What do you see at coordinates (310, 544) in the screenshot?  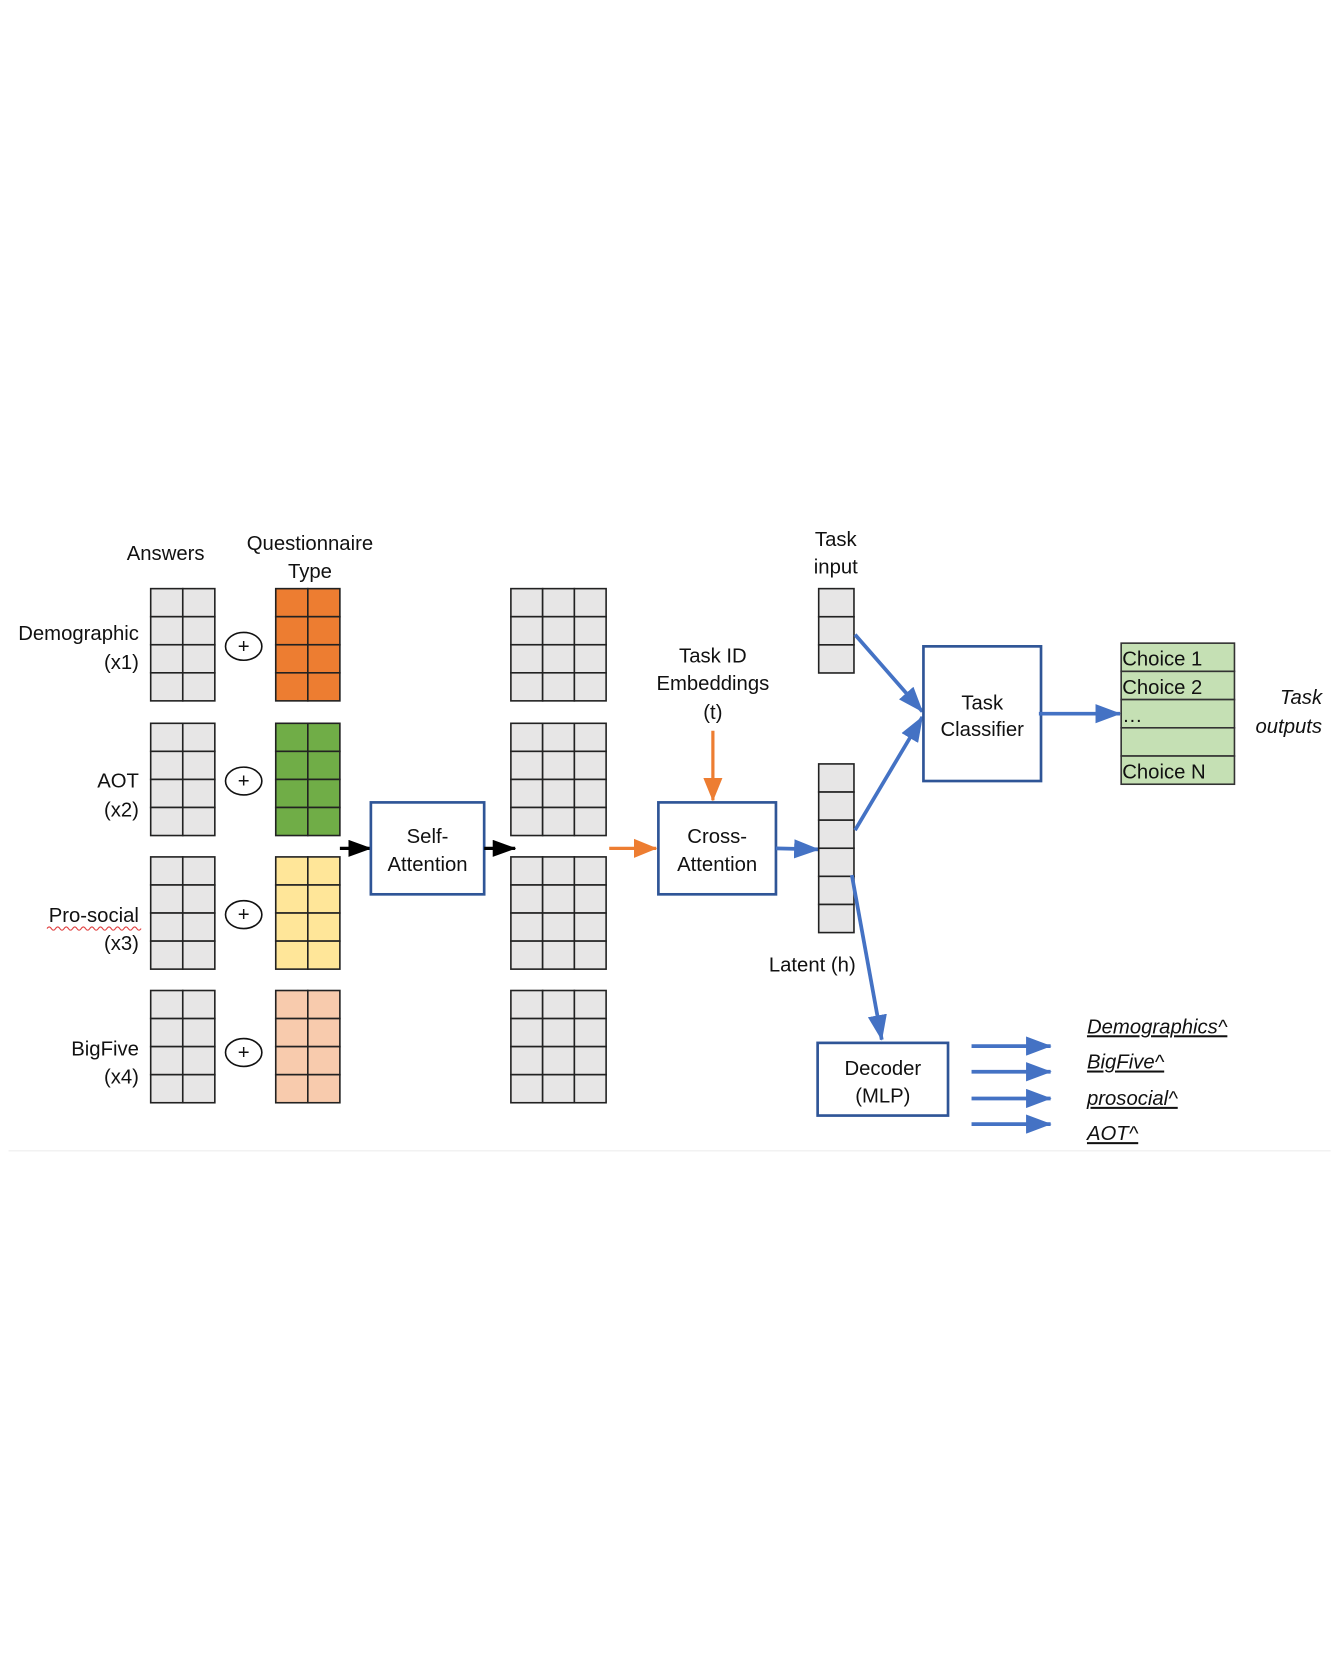 I see `questionnaire-header-line1: Questionnaire` at bounding box center [310, 544].